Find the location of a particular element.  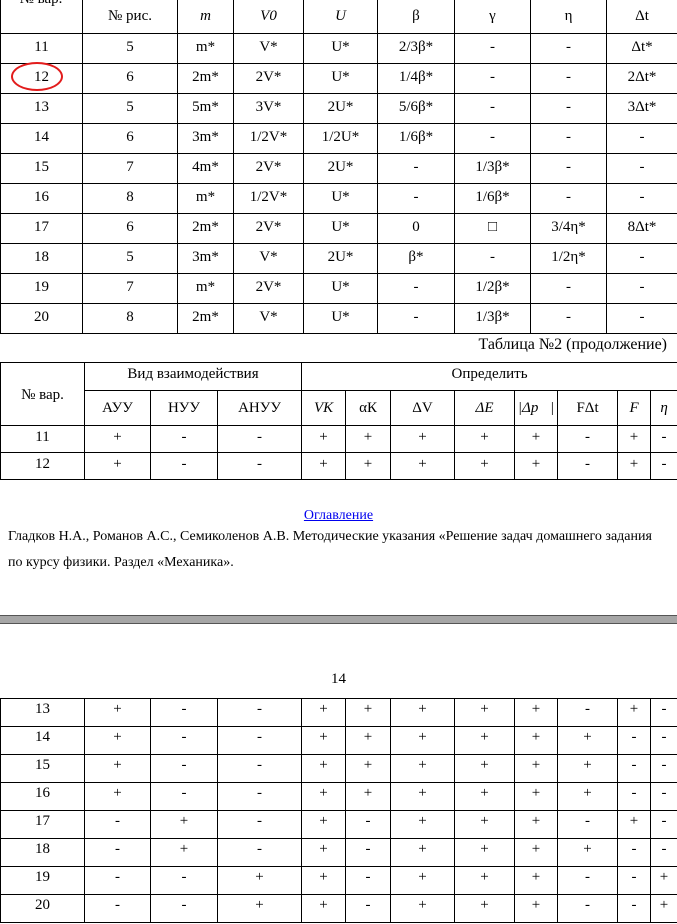

contents-link: Оглавление is located at coordinates (338, 515).